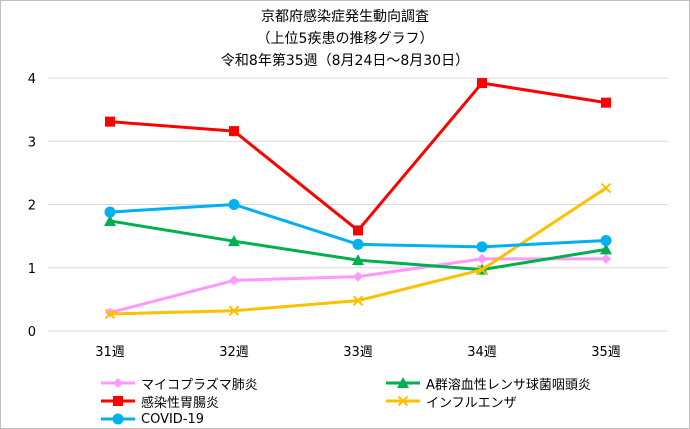 The image size is (690, 429). What do you see at coordinates (180, 403) in the screenshot?
I see `legend-label: 感染性胃腸炎` at bounding box center [180, 403].